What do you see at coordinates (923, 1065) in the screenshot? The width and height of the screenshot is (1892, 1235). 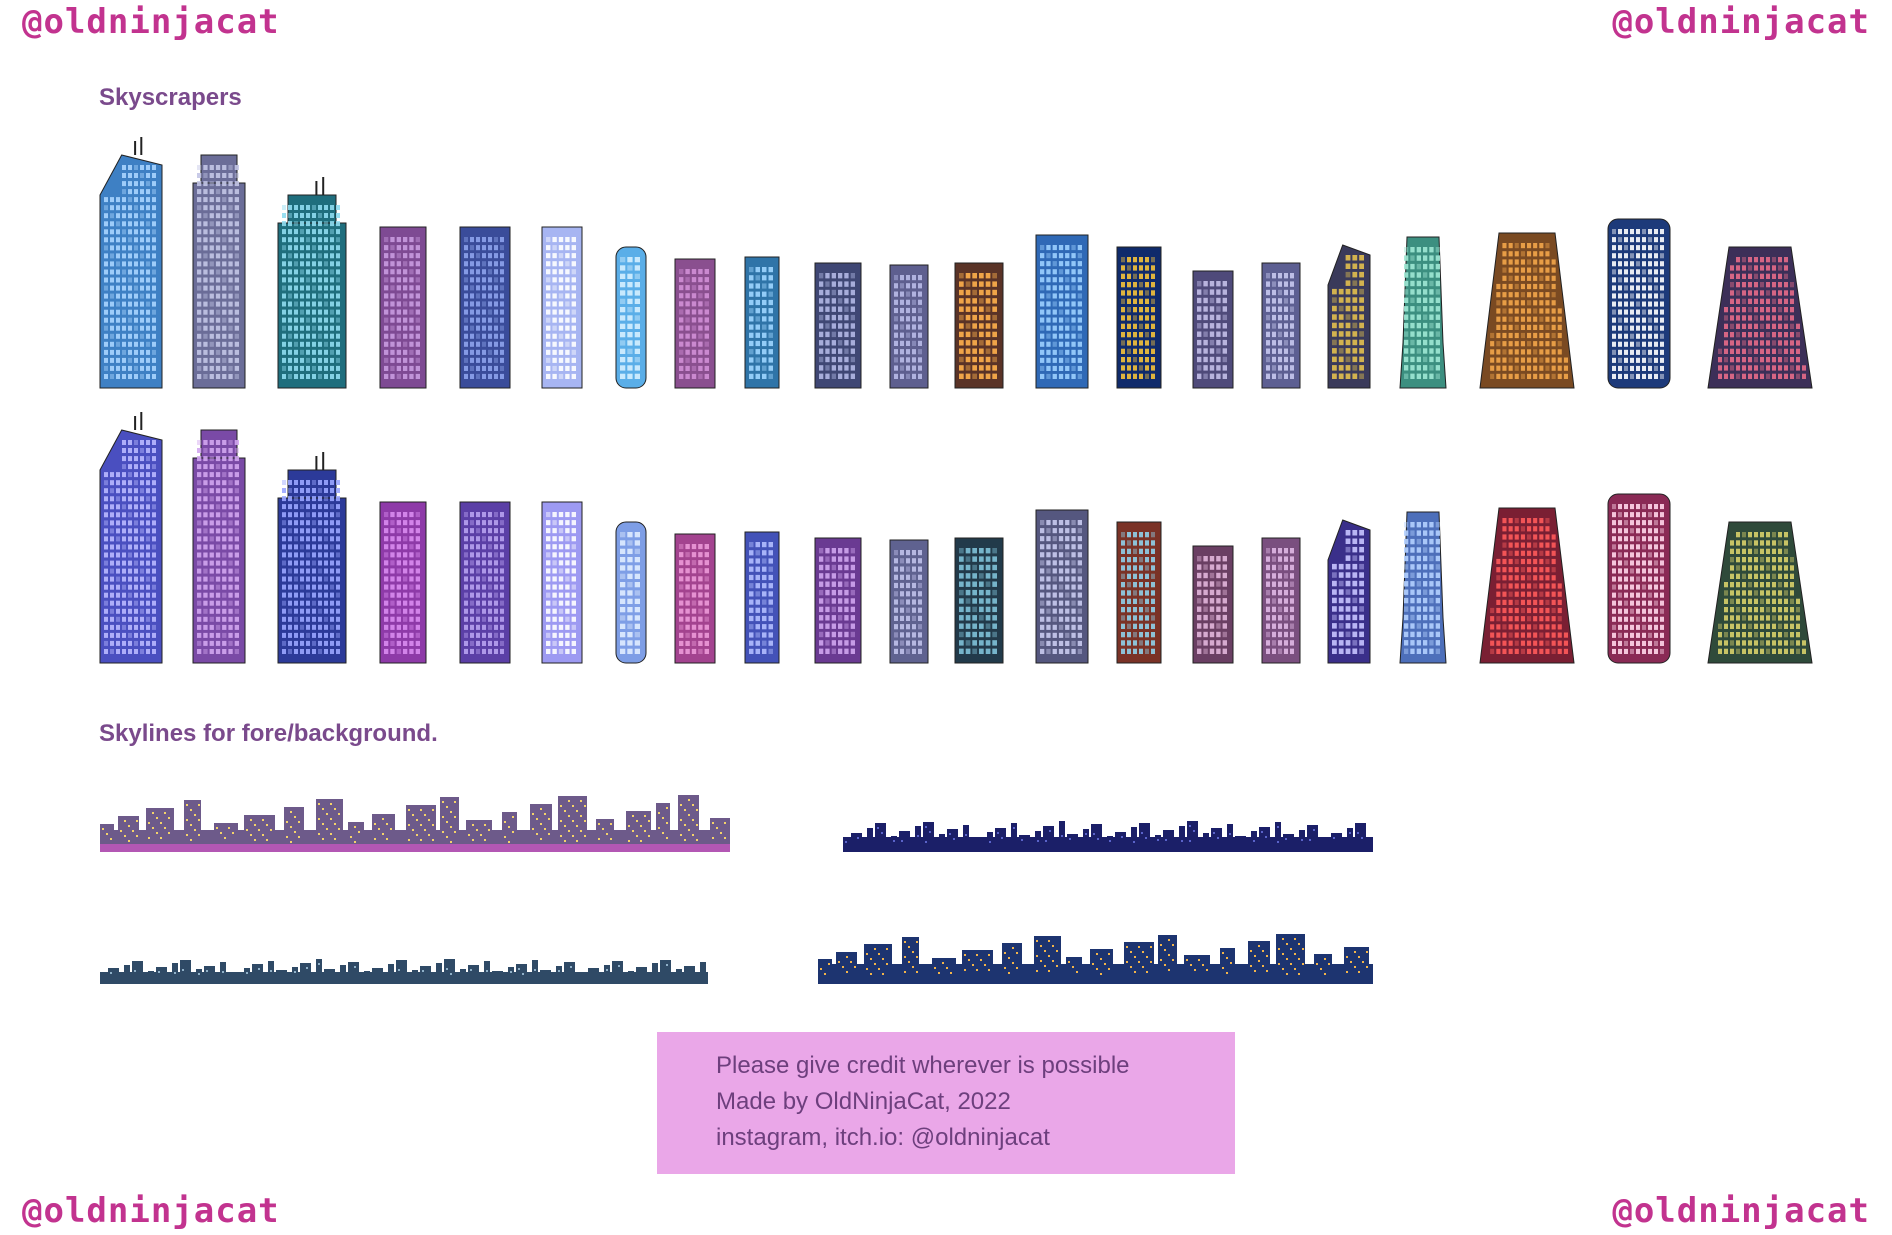 I see `credit-line-1: Please give credit wherever is possible` at bounding box center [923, 1065].